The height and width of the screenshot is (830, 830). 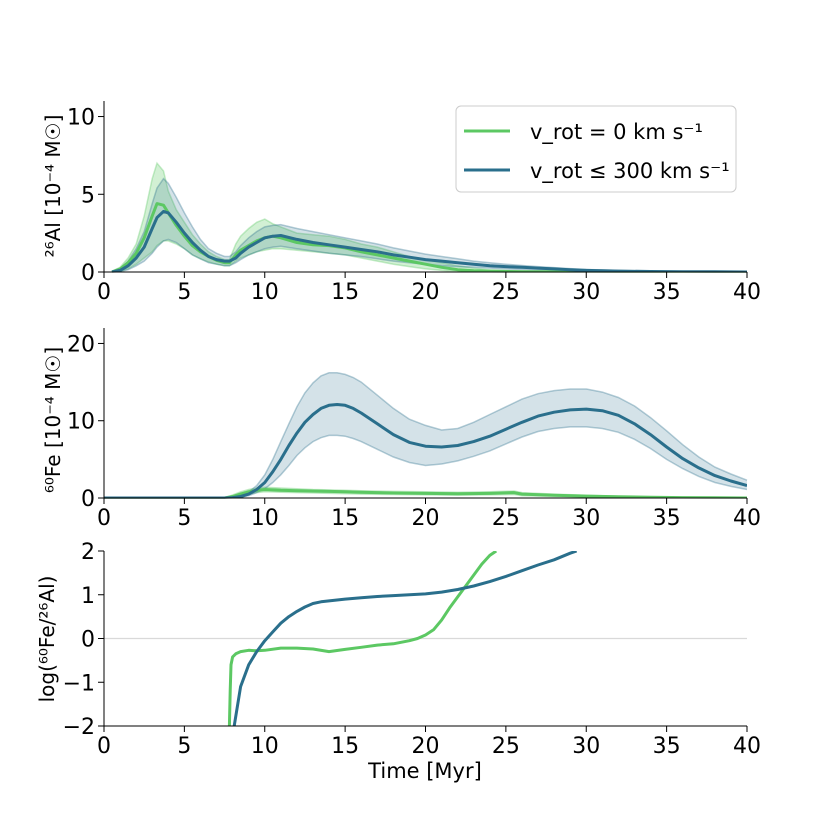 I want to click on y-tick-label: −1, so click(x=79, y=683).